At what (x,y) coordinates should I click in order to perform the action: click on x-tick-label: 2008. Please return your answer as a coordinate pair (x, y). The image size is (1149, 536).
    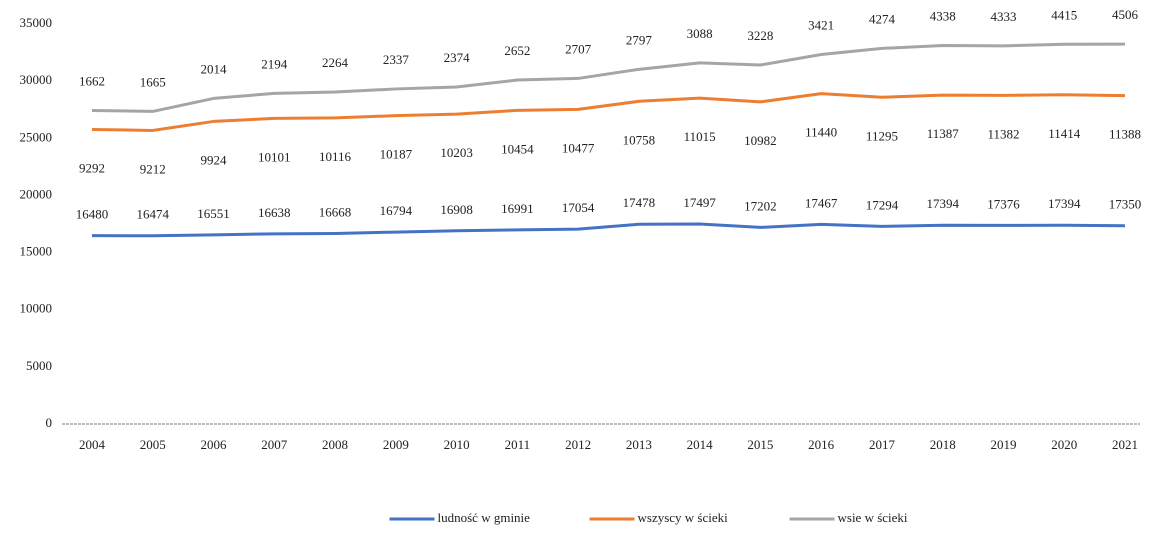
    Looking at the image, I should click on (335, 444).